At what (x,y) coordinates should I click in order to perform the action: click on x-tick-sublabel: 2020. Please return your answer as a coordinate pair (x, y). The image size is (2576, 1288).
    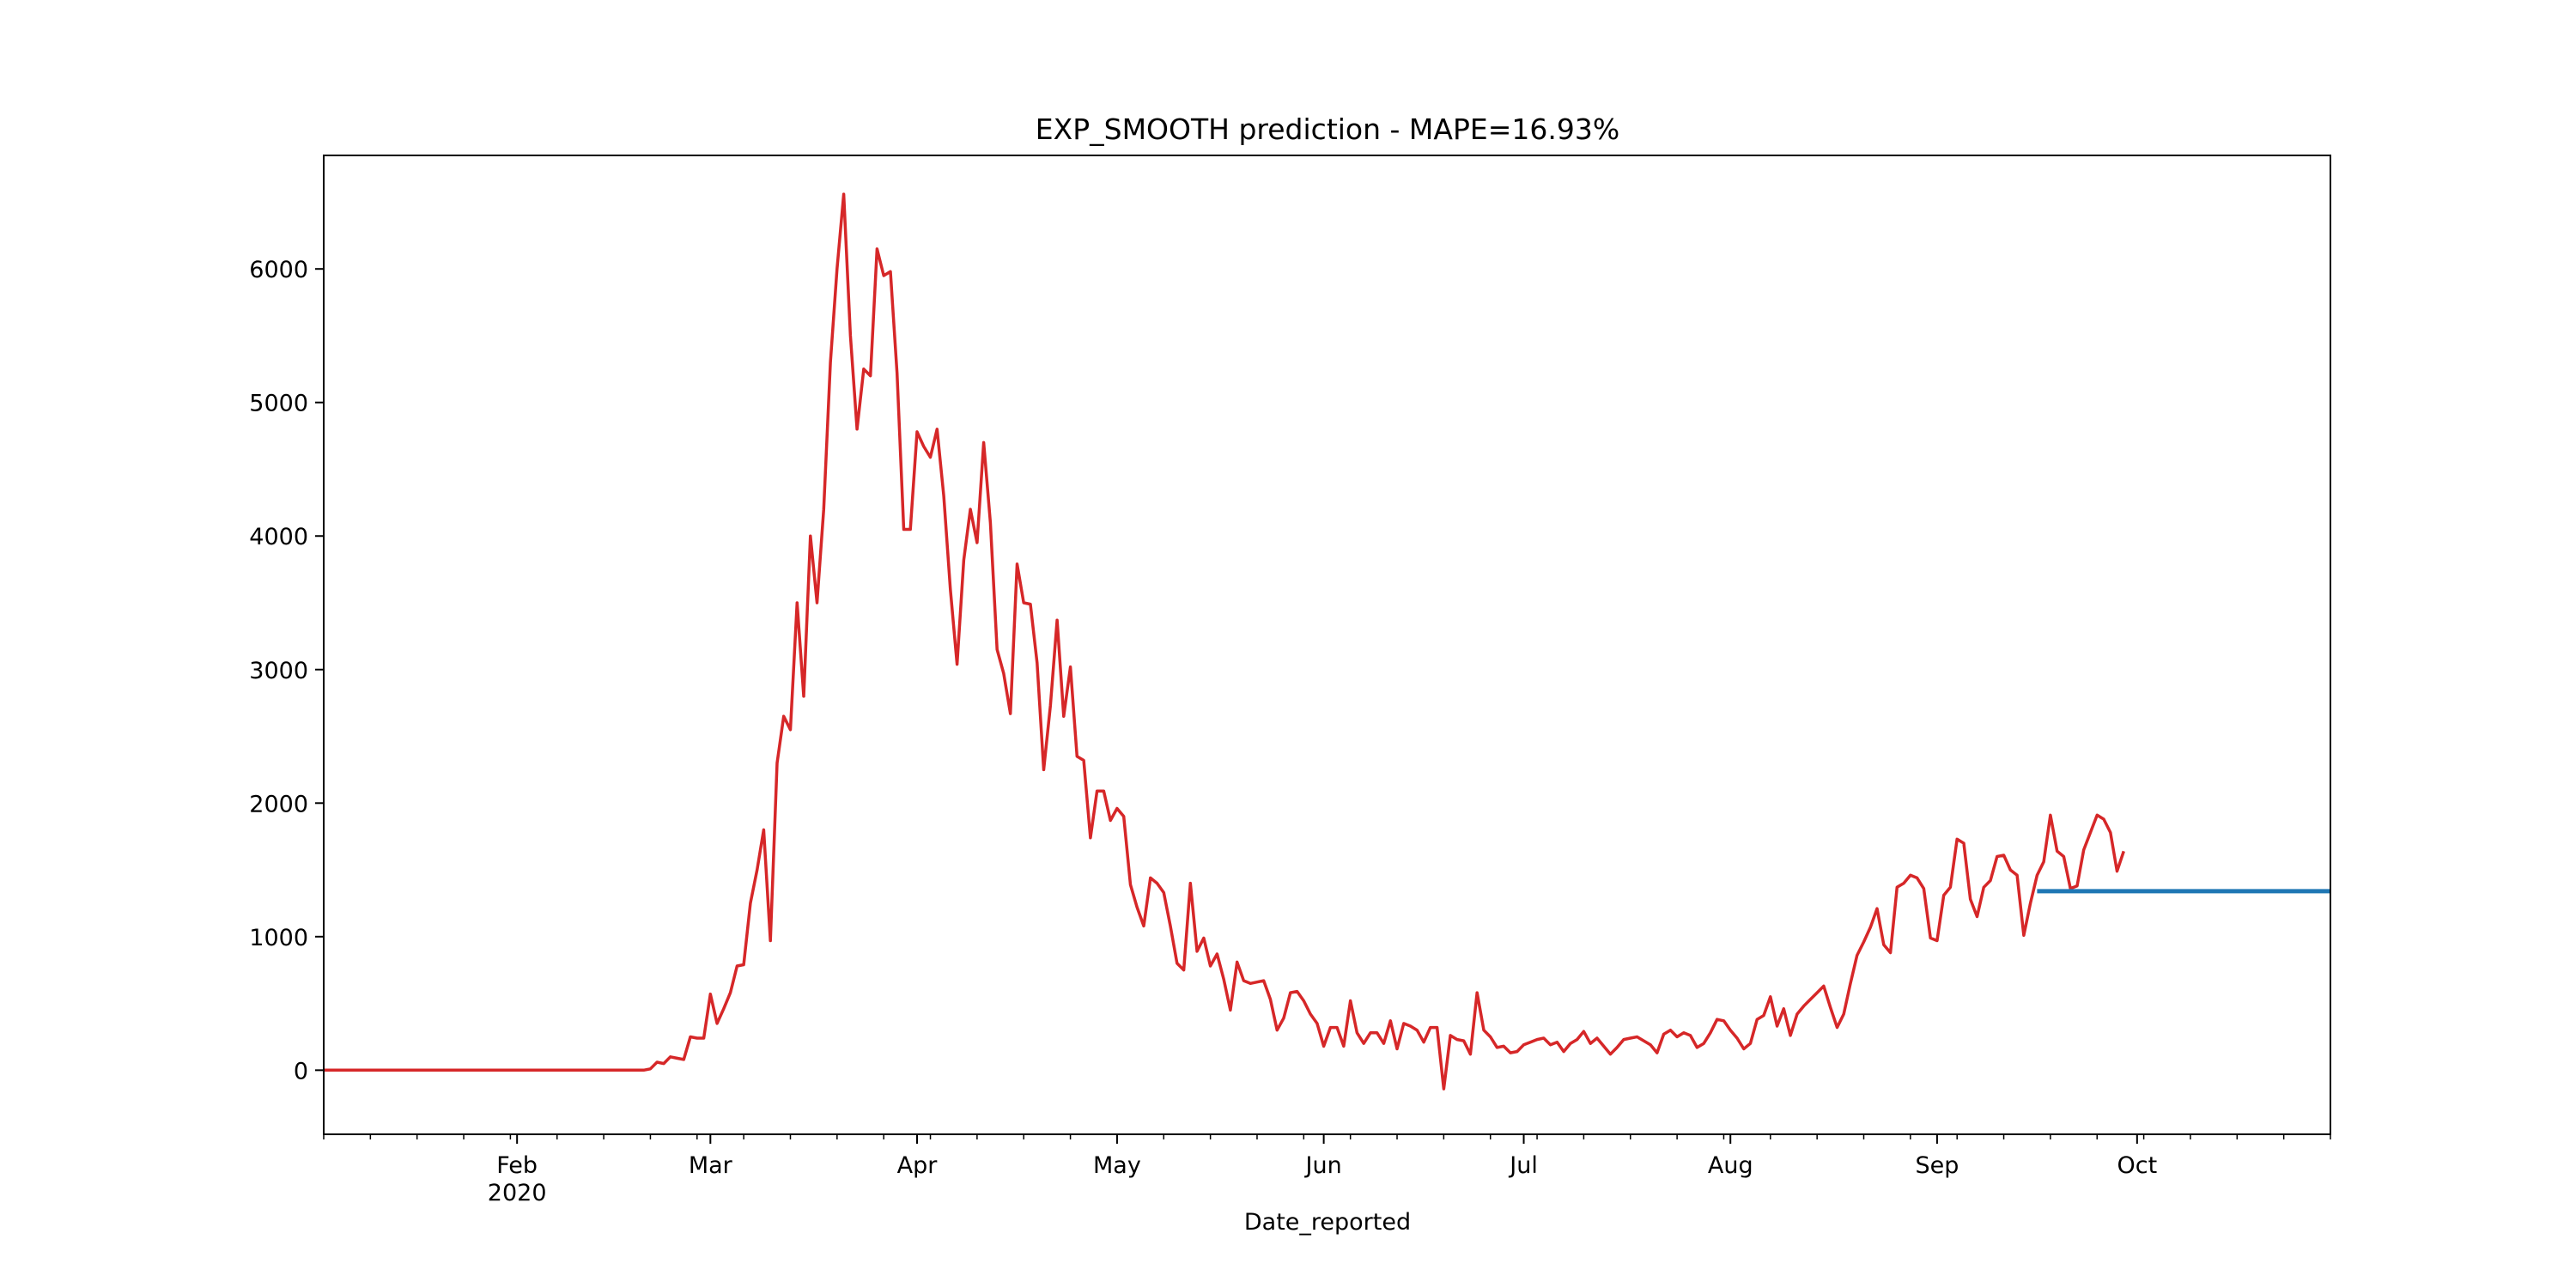
    Looking at the image, I should click on (517, 1193).